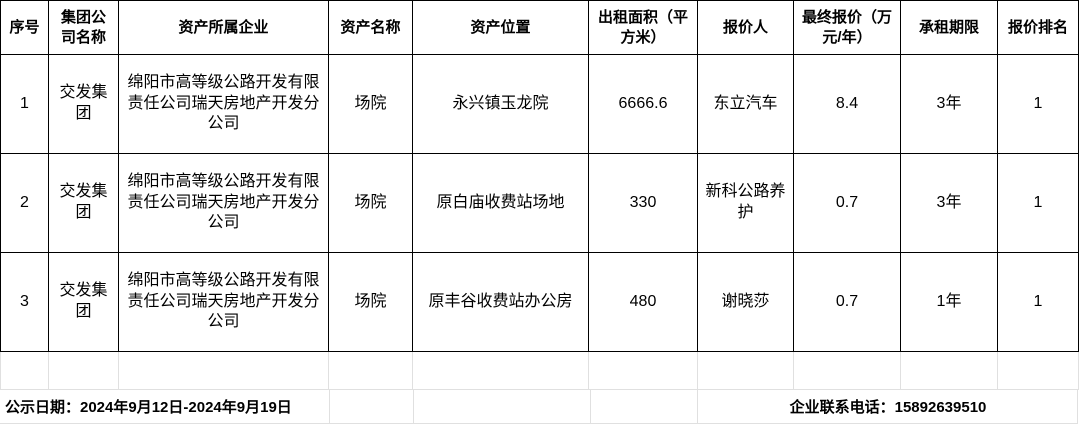  What do you see at coordinates (24, 302) in the screenshot?
I see `cell-serial: 3` at bounding box center [24, 302].